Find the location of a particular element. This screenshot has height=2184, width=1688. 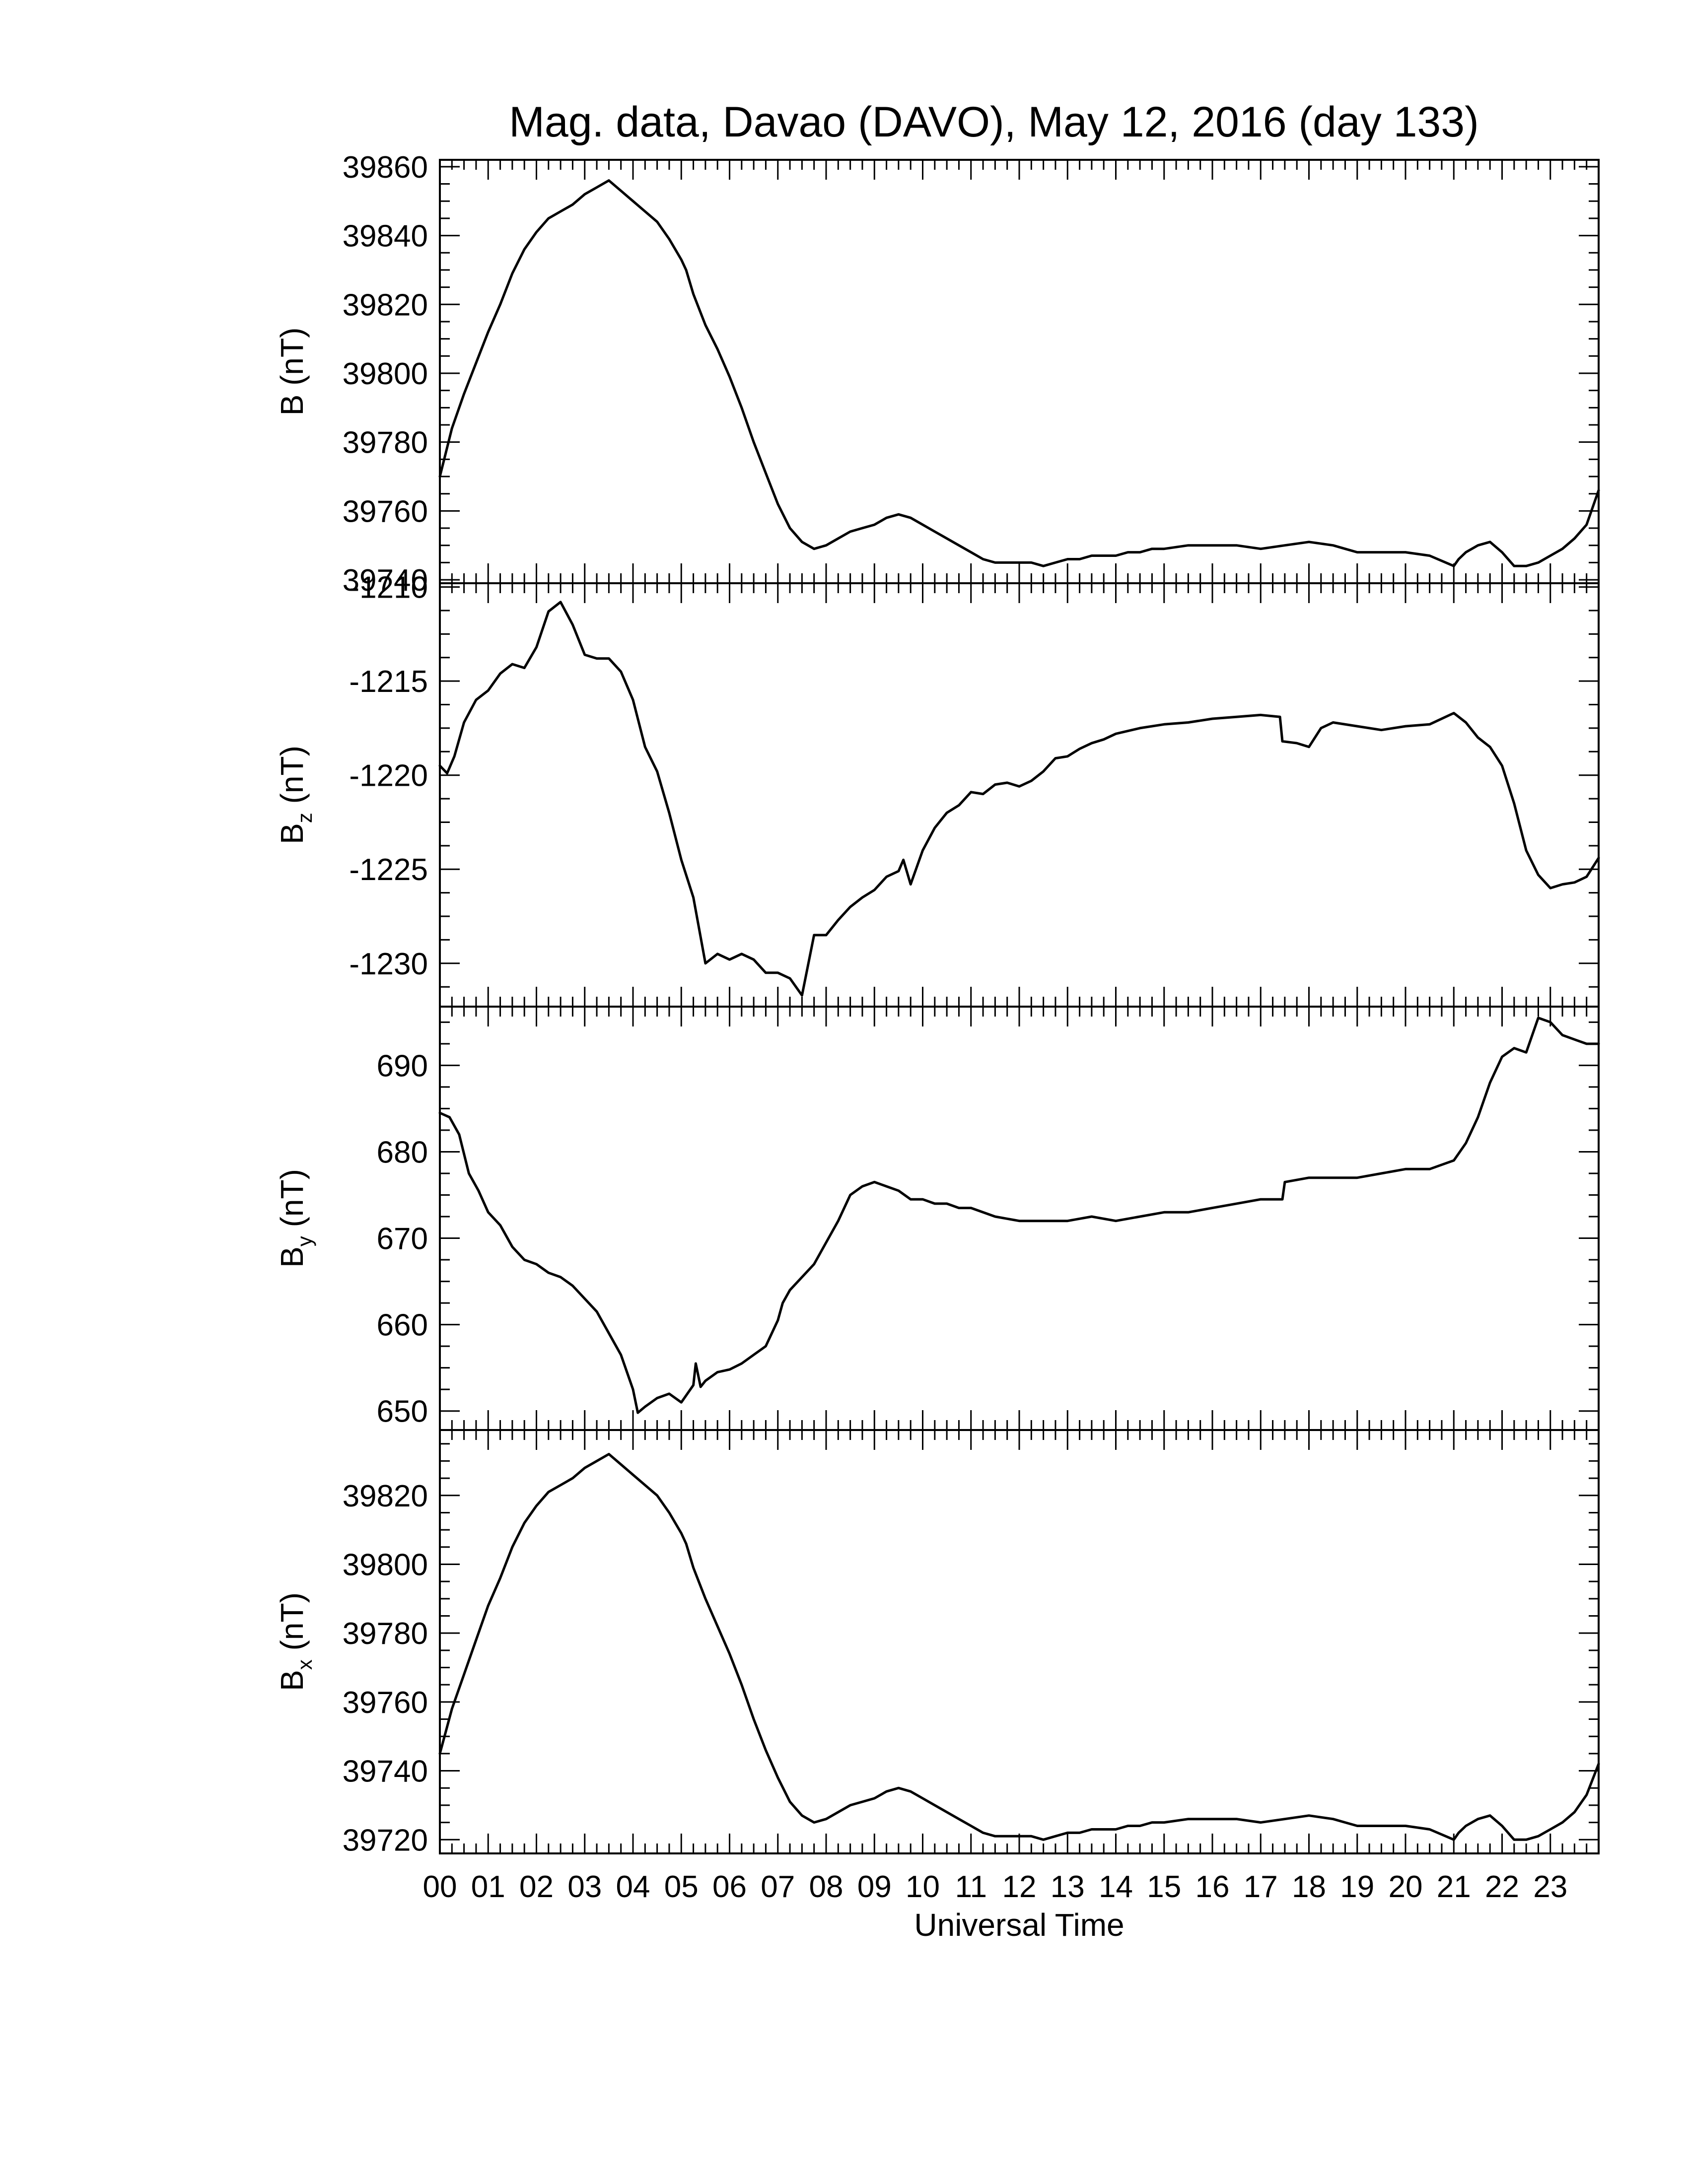

y-tick-label: -1225 is located at coordinates (388, 870).